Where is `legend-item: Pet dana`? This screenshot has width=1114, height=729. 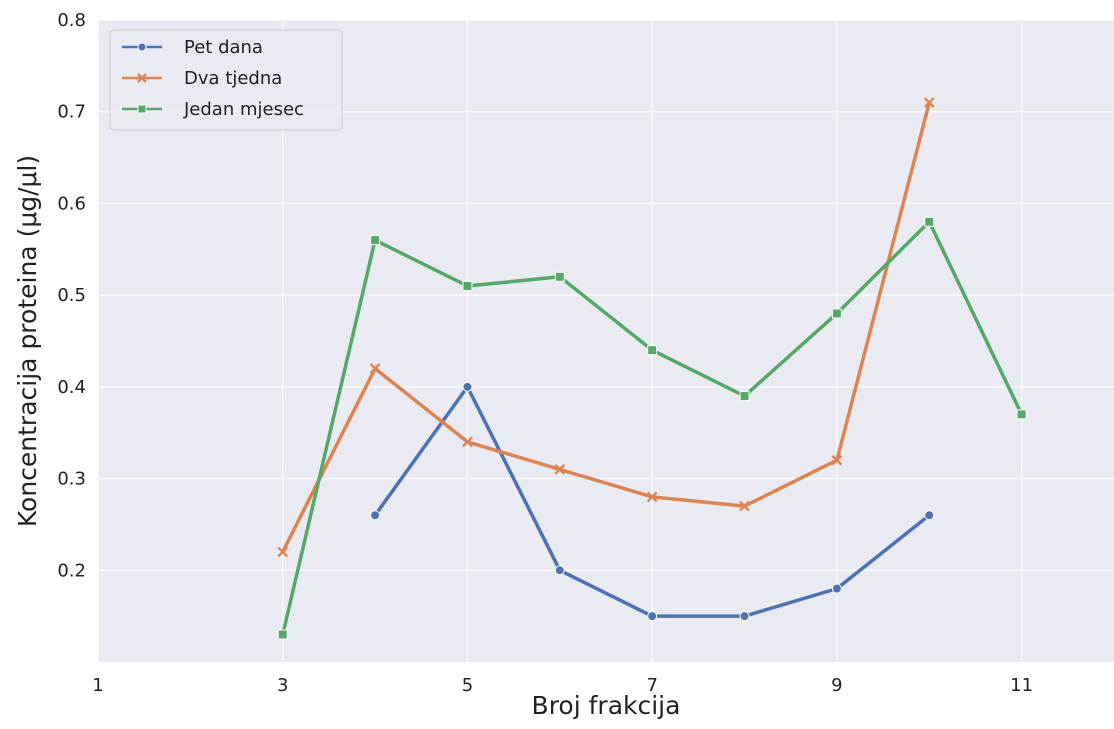
legend-item: Pet dana is located at coordinates (192, 47).